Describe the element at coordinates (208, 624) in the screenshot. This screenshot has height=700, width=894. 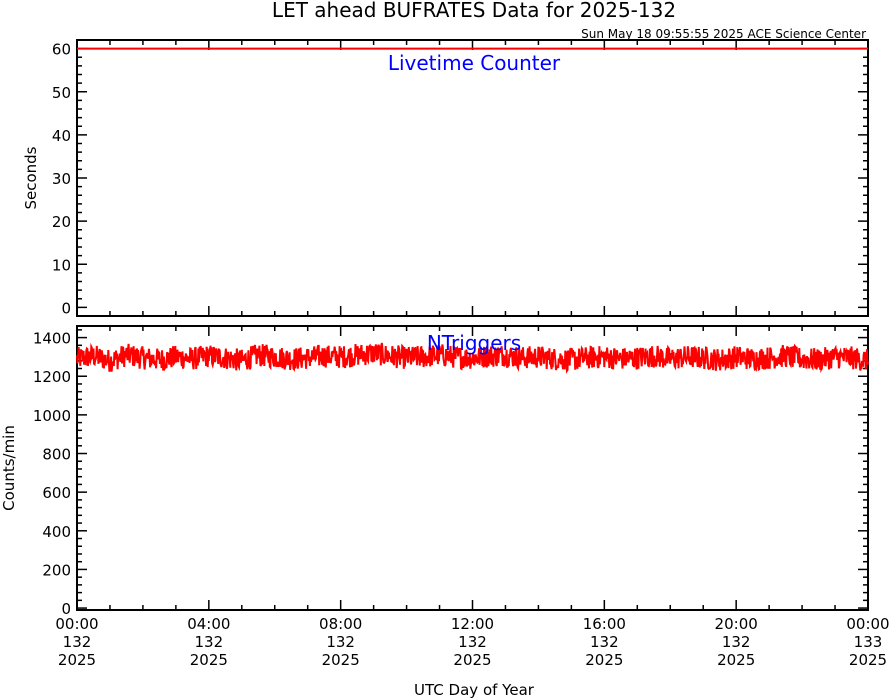
I see `x-tick-label: 04:00` at that location.